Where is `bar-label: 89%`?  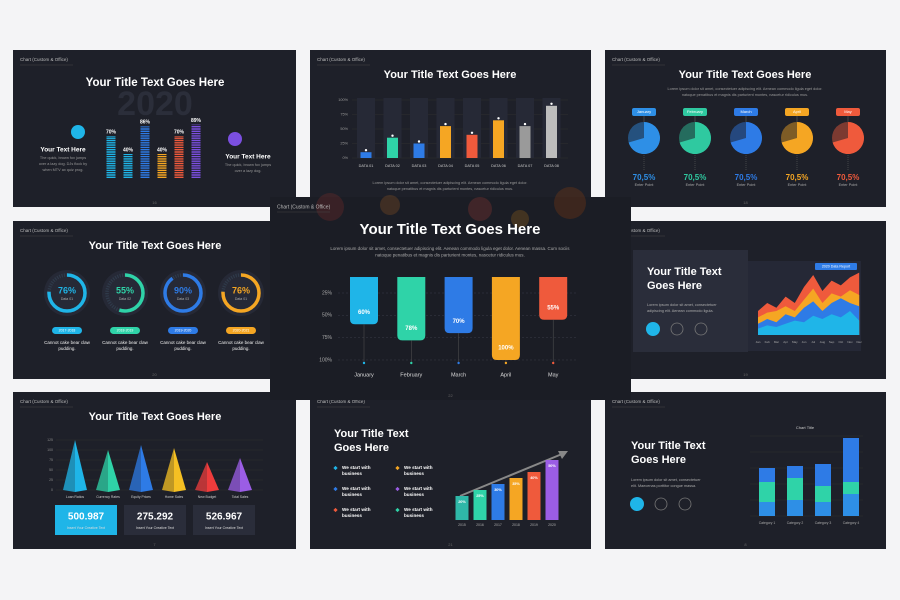
bar-label: 89% is located at coordinates (196, 121).